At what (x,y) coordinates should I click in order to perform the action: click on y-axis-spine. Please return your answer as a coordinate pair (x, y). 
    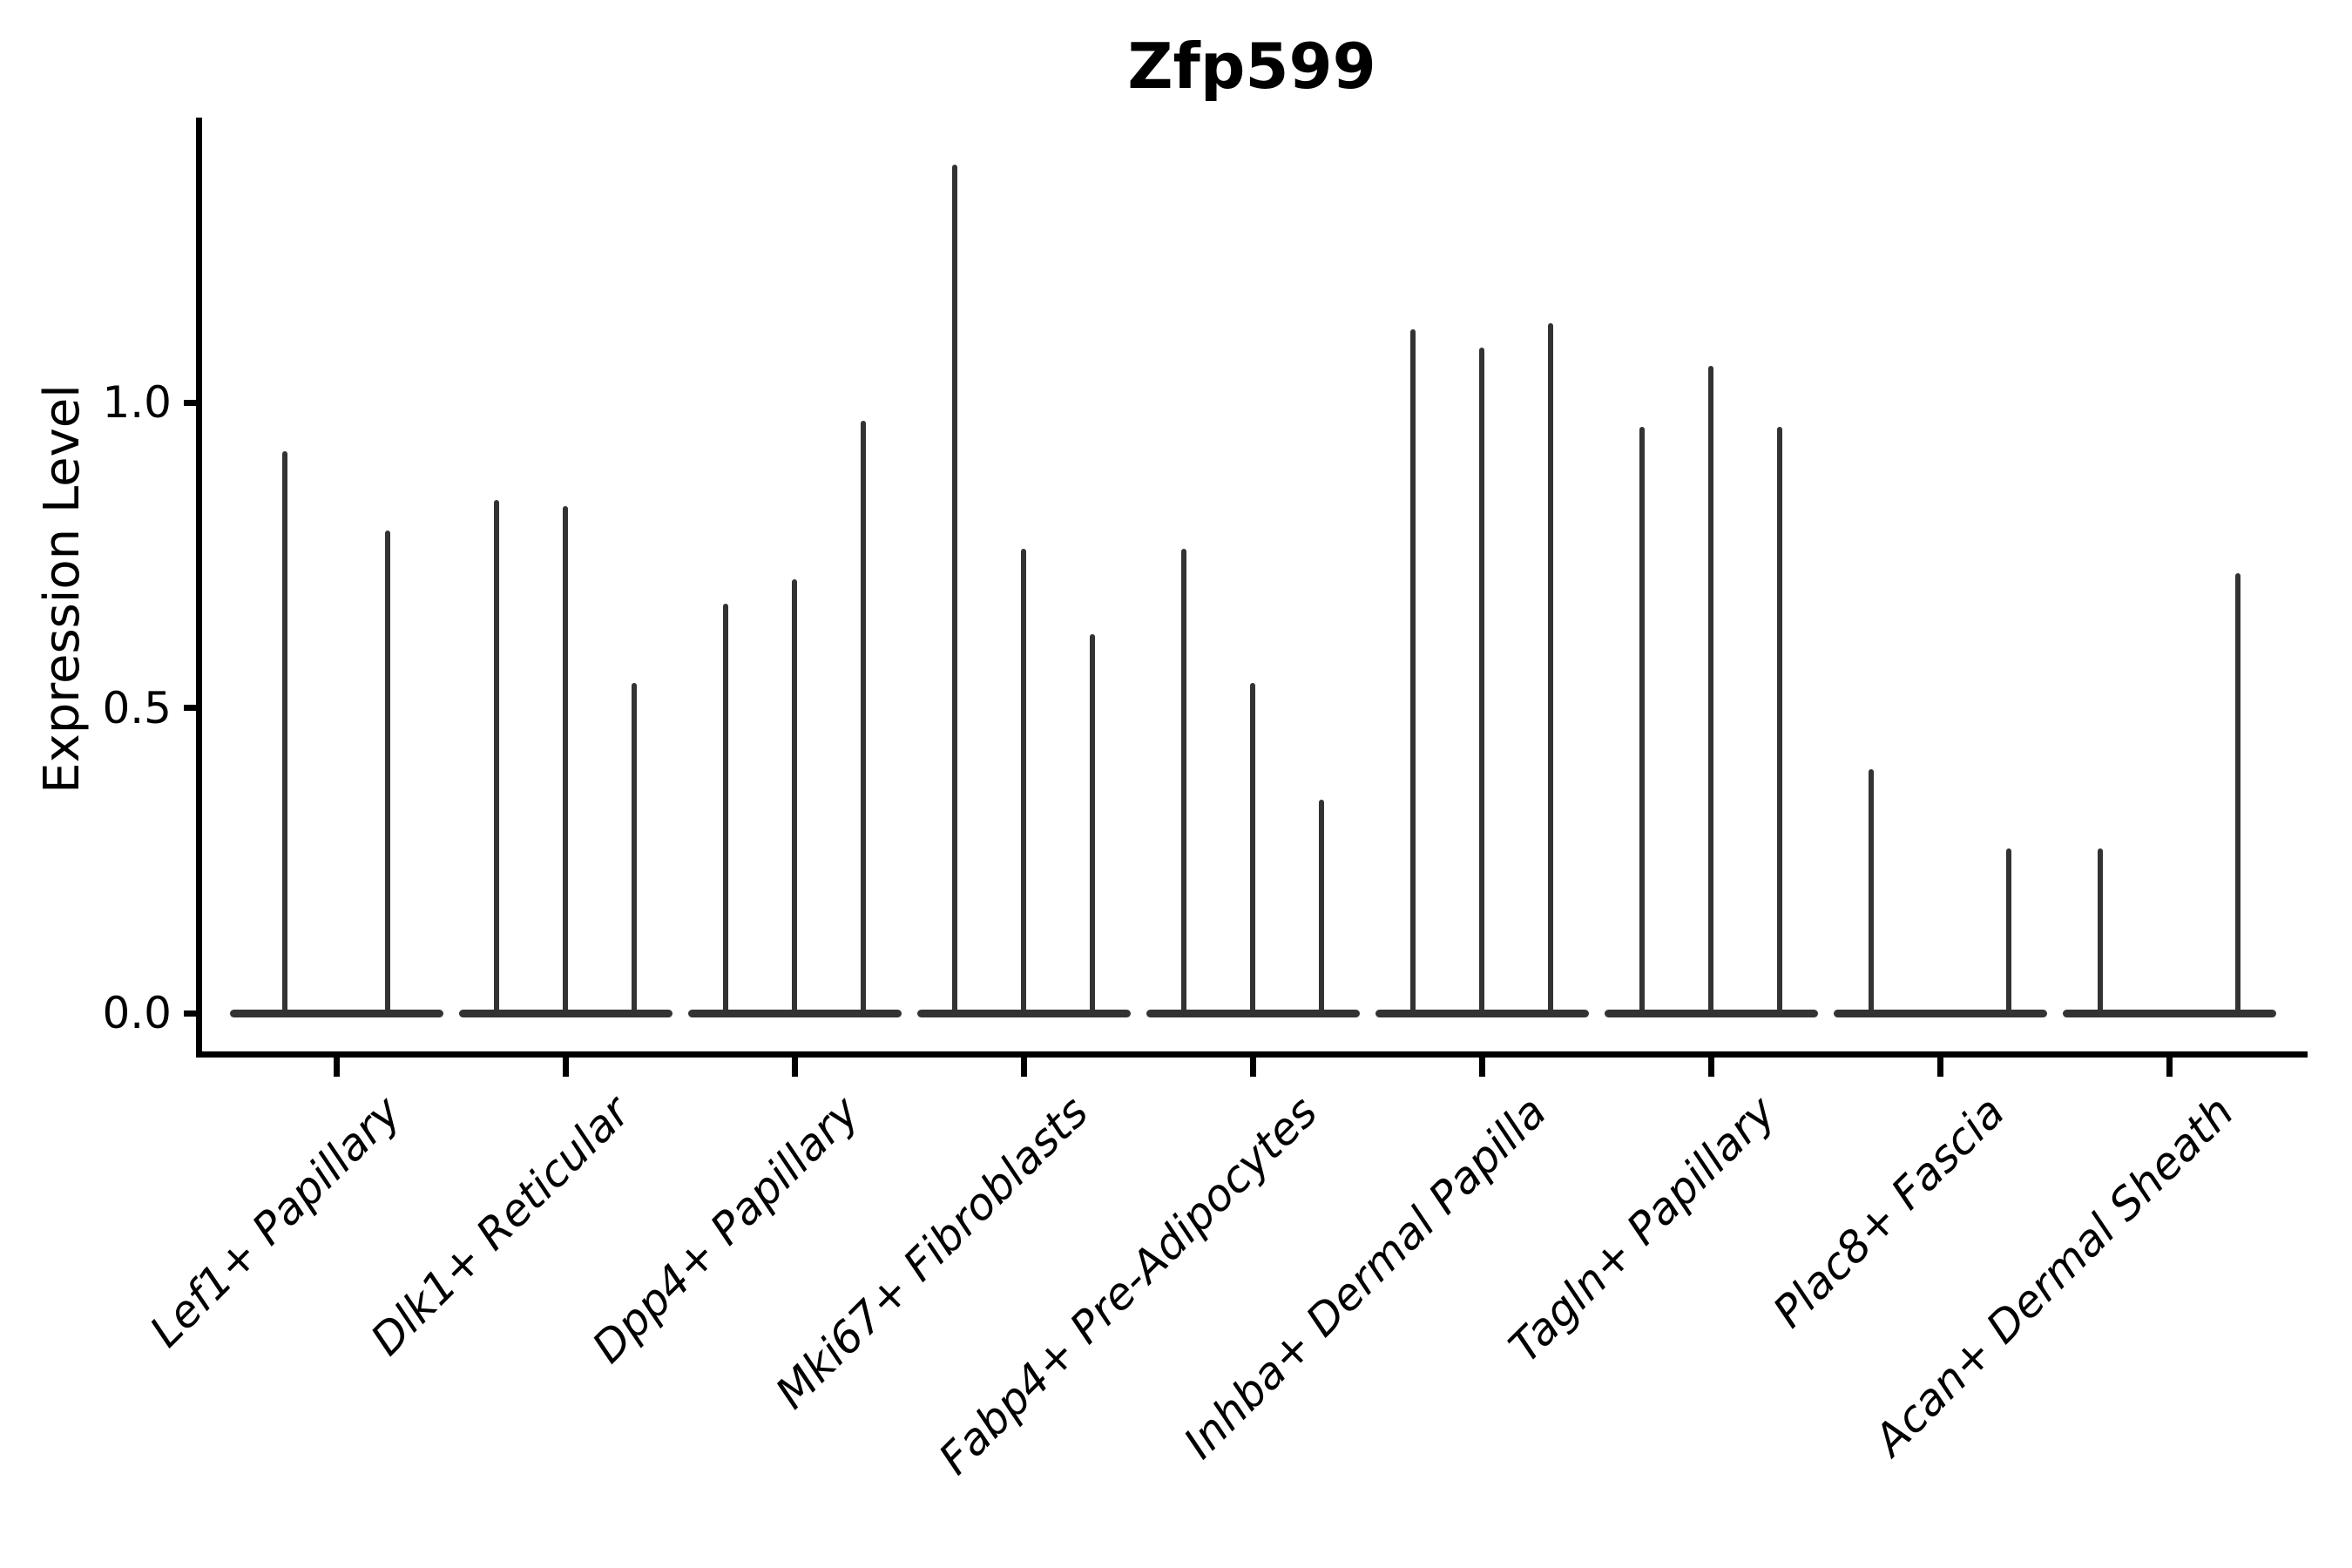
    Looking at the image, I should click on (199, 588).